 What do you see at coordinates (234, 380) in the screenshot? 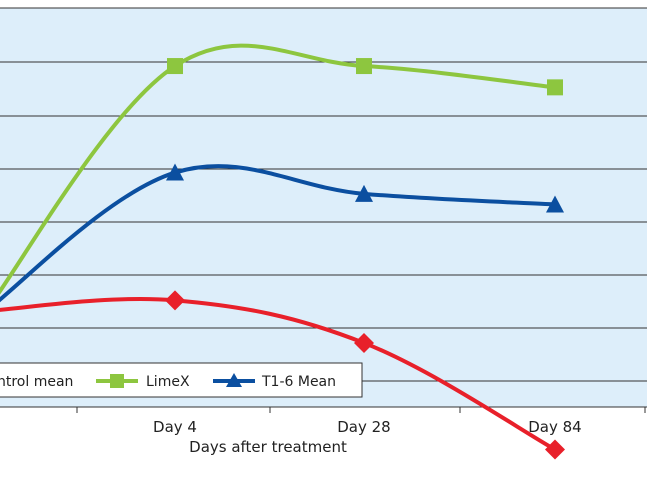
I see `legend-marker-t16` at bounding box center [234, 380].